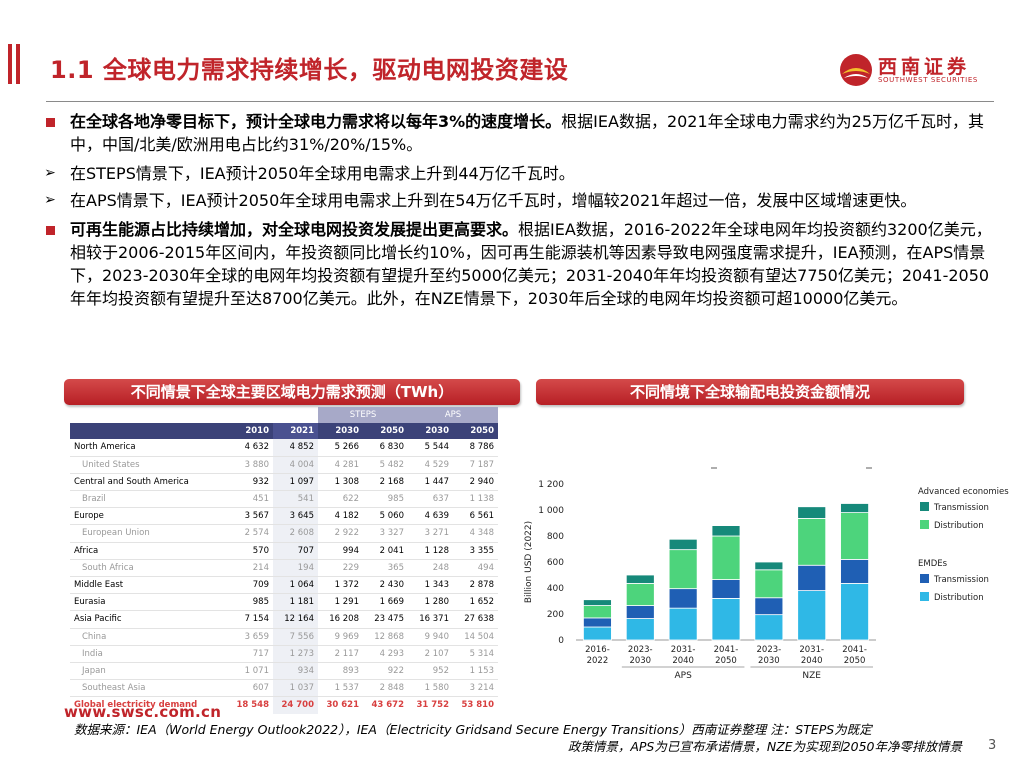 This screenshot has height=768, width=1024. What do you see at coordinates (292, 392) in the screenshot?
I see `left-panel-title: 不同情景下全球主要区域电力需求预测（TWh）` at bounding box center [292, 392].